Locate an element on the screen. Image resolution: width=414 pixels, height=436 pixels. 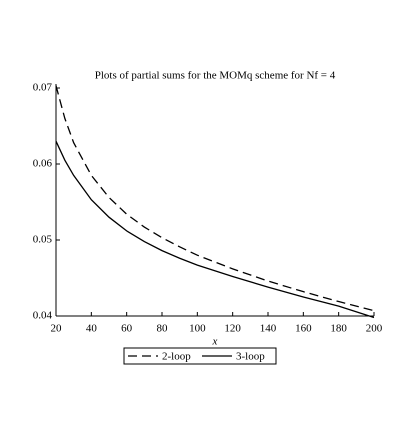
legend-label: 2-loop is located at coordinates (176, 357).